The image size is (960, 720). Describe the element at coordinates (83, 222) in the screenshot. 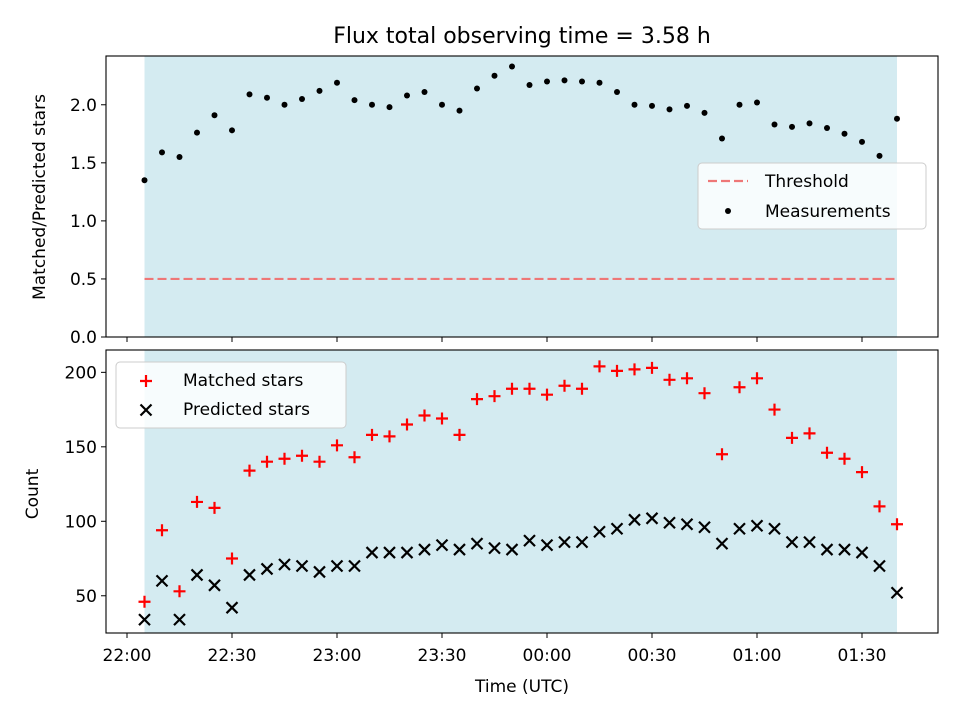

I see `y-tick-label: 1.0` at that location.